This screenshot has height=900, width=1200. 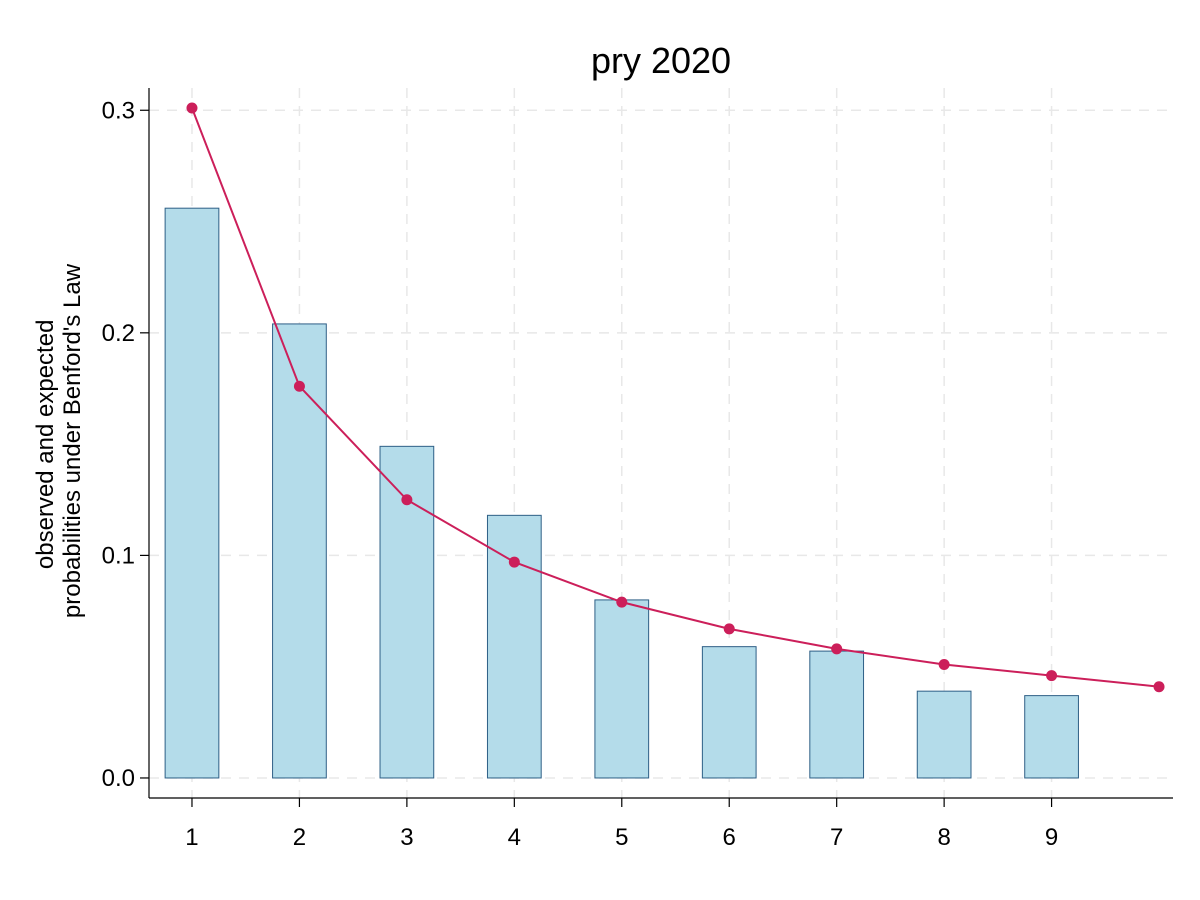 What do you see at coordinates (118, 333) in the screenshot?
I see `y-tick-label: 0.2` at bounding box center [118, 333].